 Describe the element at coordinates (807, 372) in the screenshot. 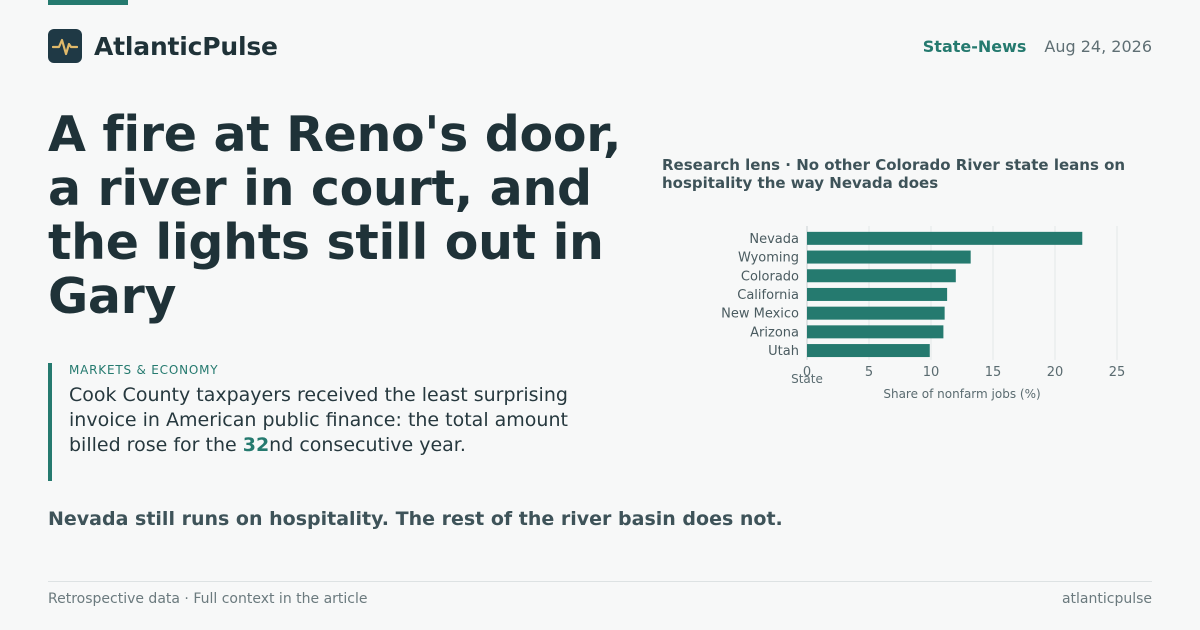

I see `x-tick-label: 0` at that location.